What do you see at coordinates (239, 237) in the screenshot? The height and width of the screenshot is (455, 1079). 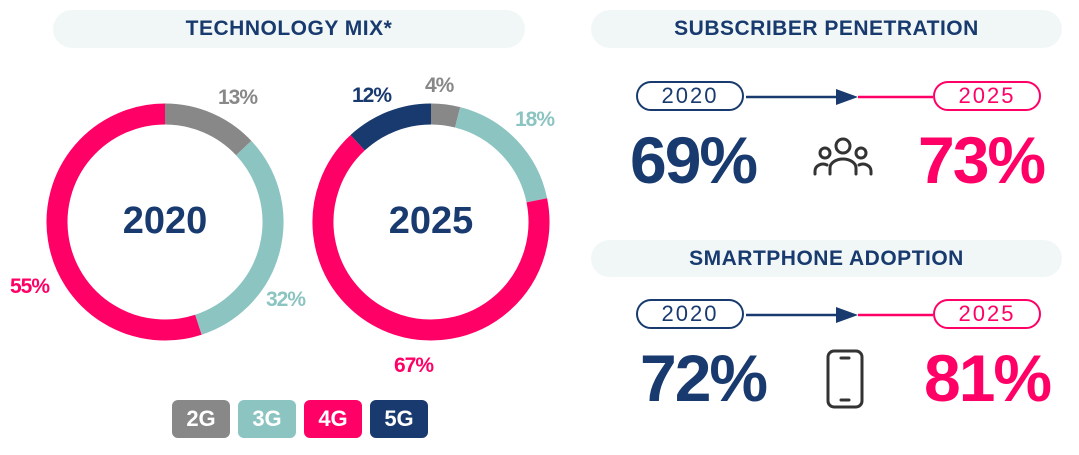 I see `donut-2020-segment-3g` at bounding box center [239, 237].